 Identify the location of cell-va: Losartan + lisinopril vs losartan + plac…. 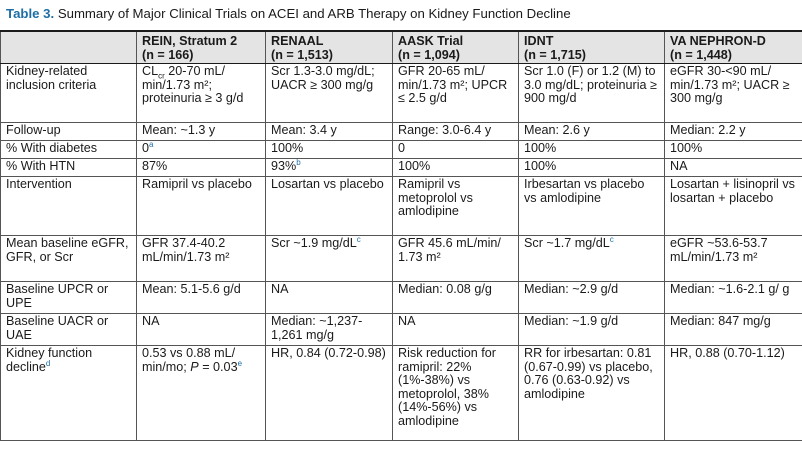
(733, 206).